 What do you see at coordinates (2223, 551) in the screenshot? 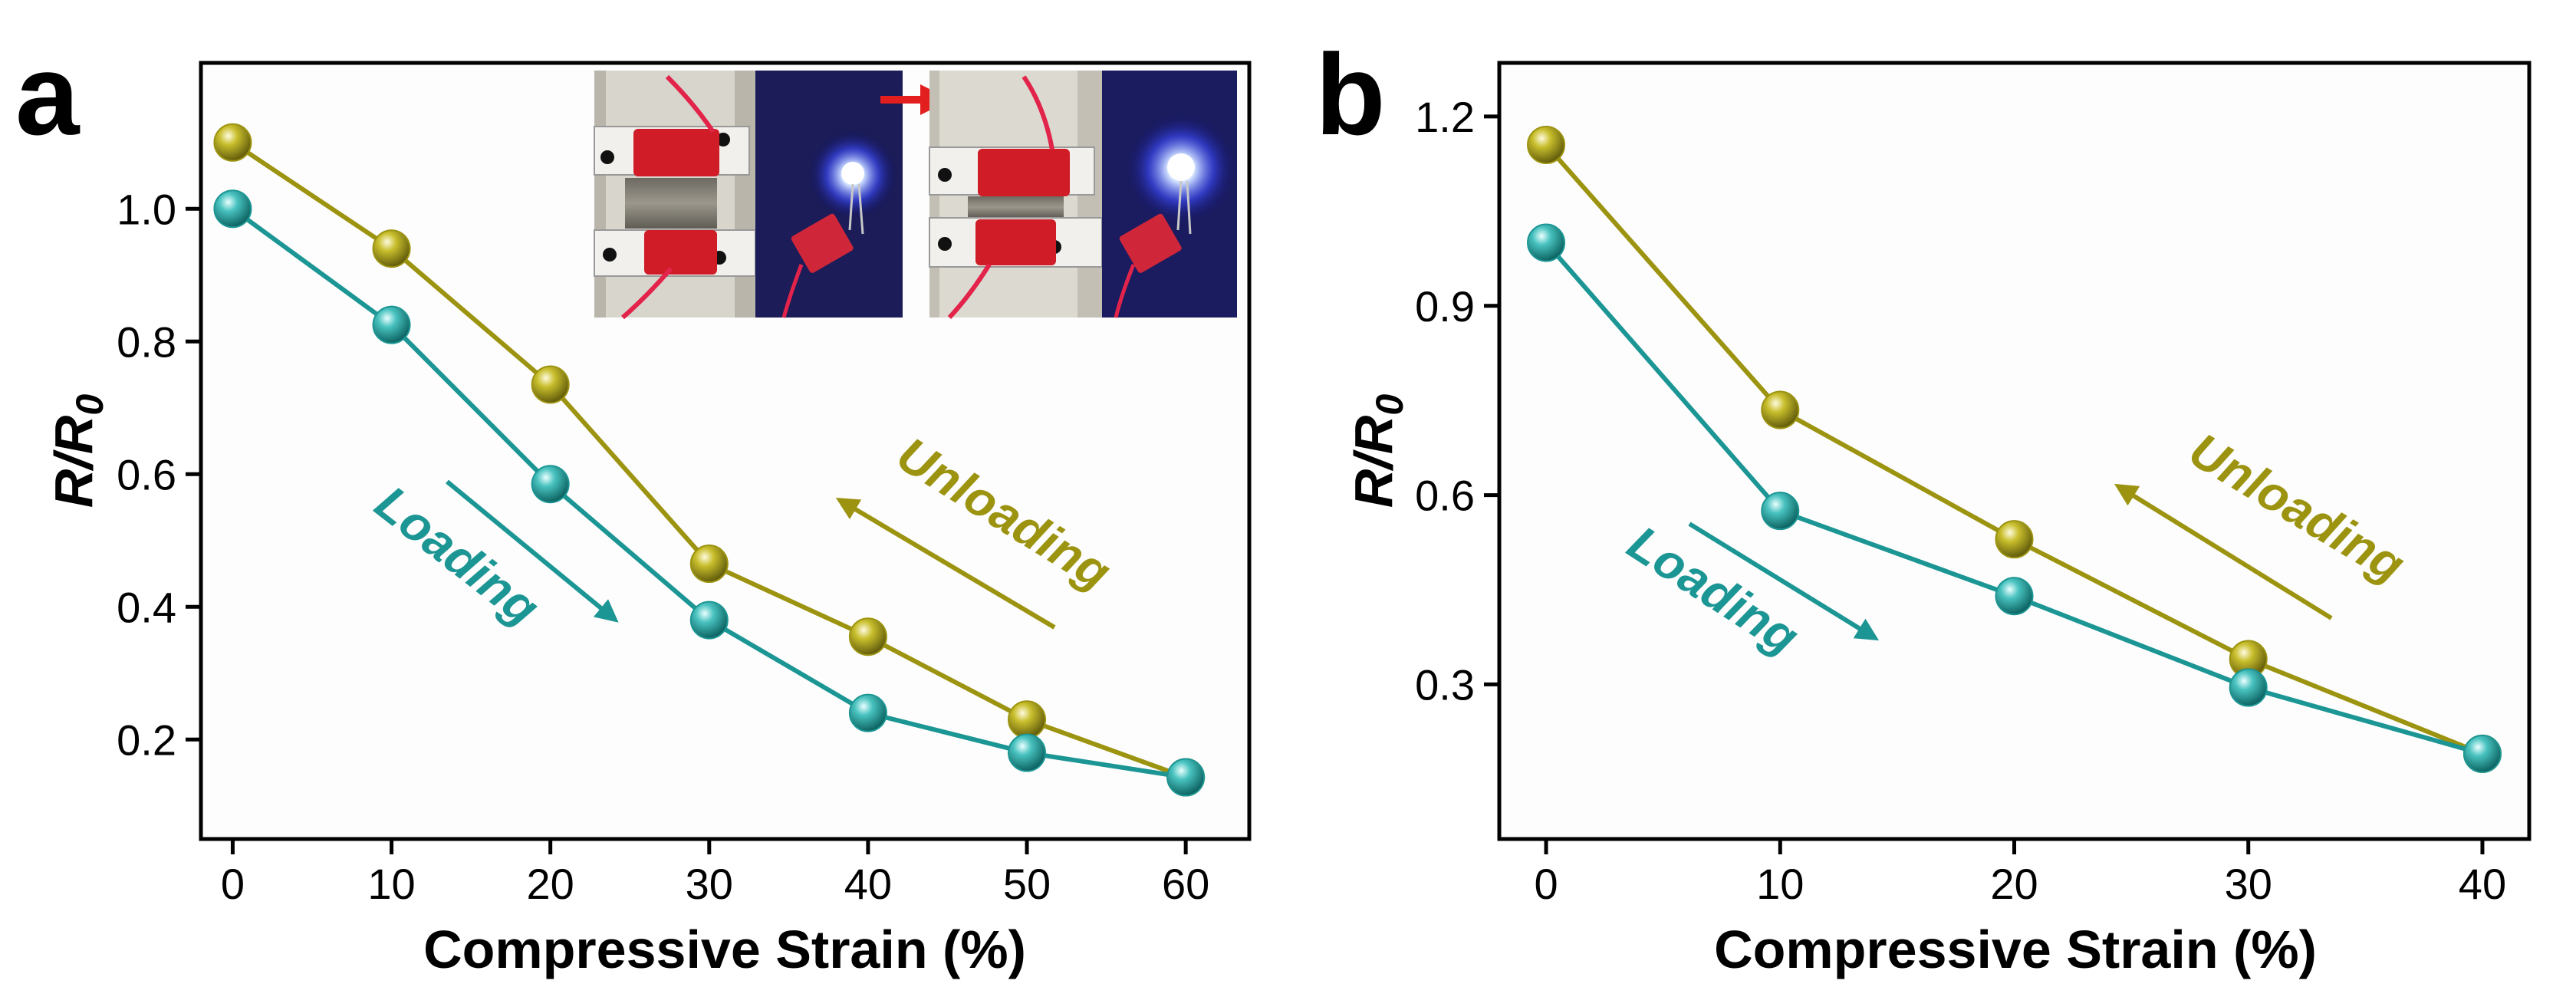
I see `panel-b-unloading-arrow` at bounding box center [2223, 551].